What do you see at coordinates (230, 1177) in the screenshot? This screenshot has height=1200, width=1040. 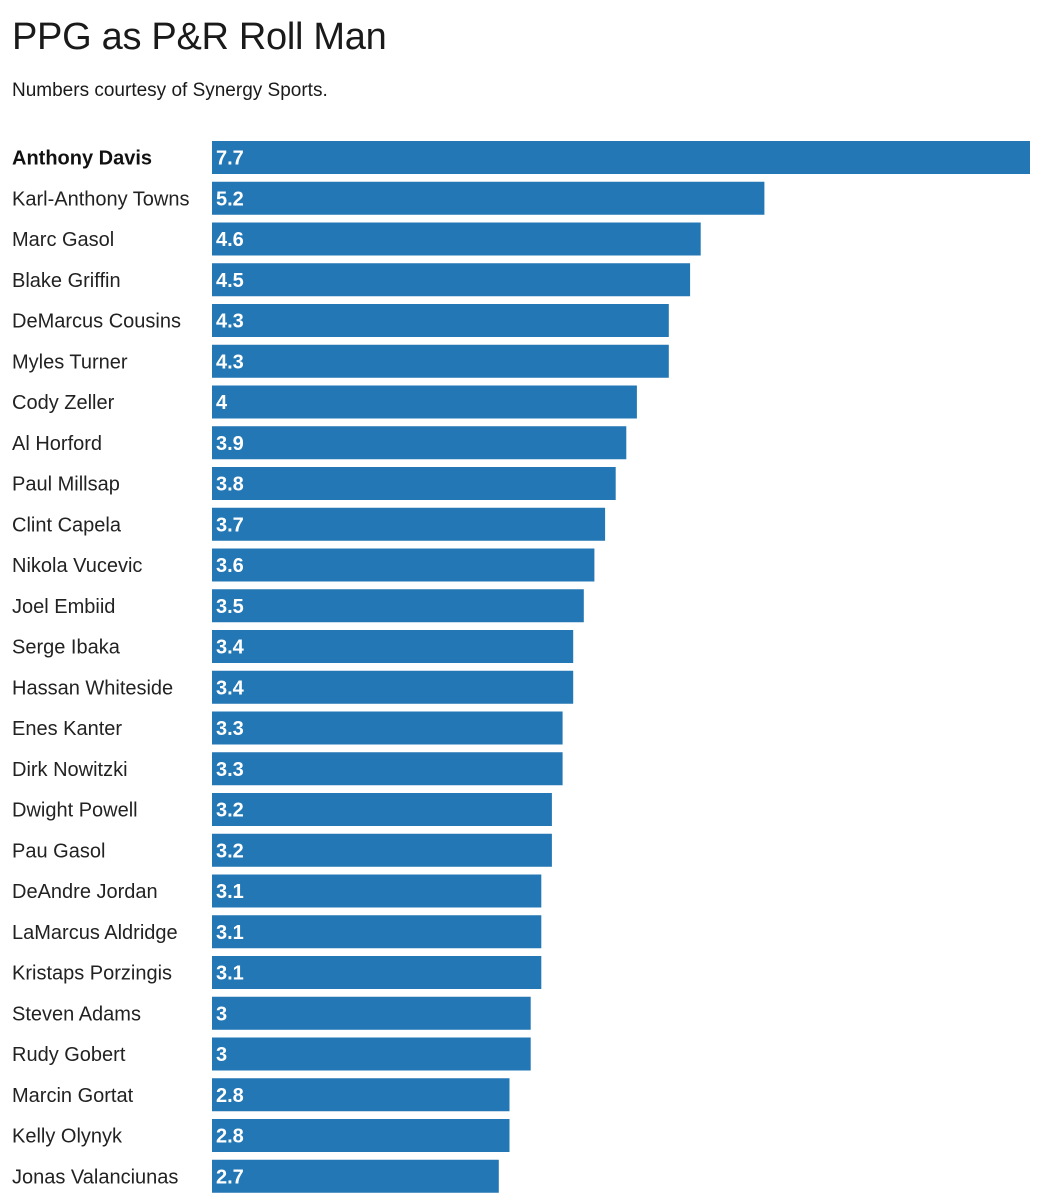 I see `data-label: 2.7` at bounding box center [230, 1177].